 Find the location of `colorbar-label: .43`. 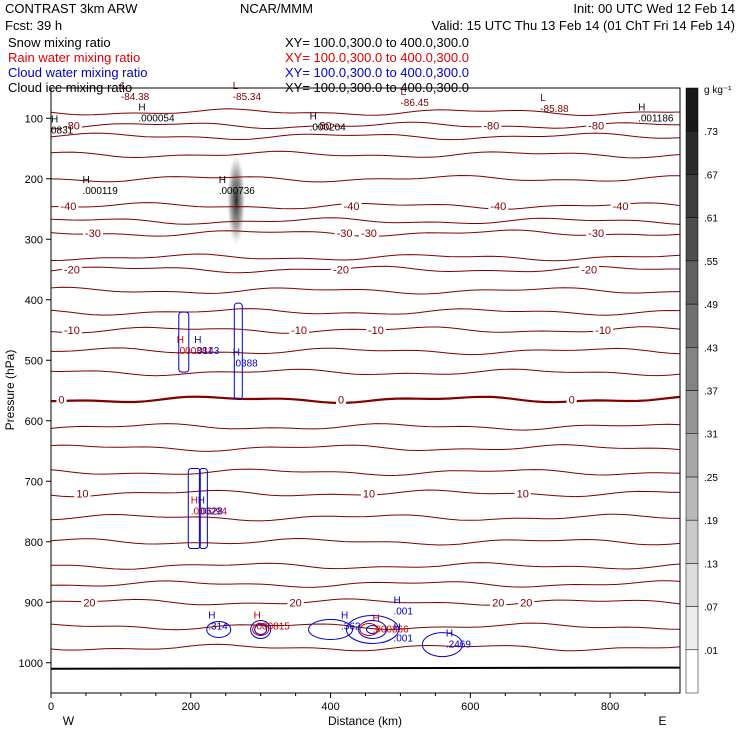

colorbar-label: .43 is located at coordinates (711, 348).